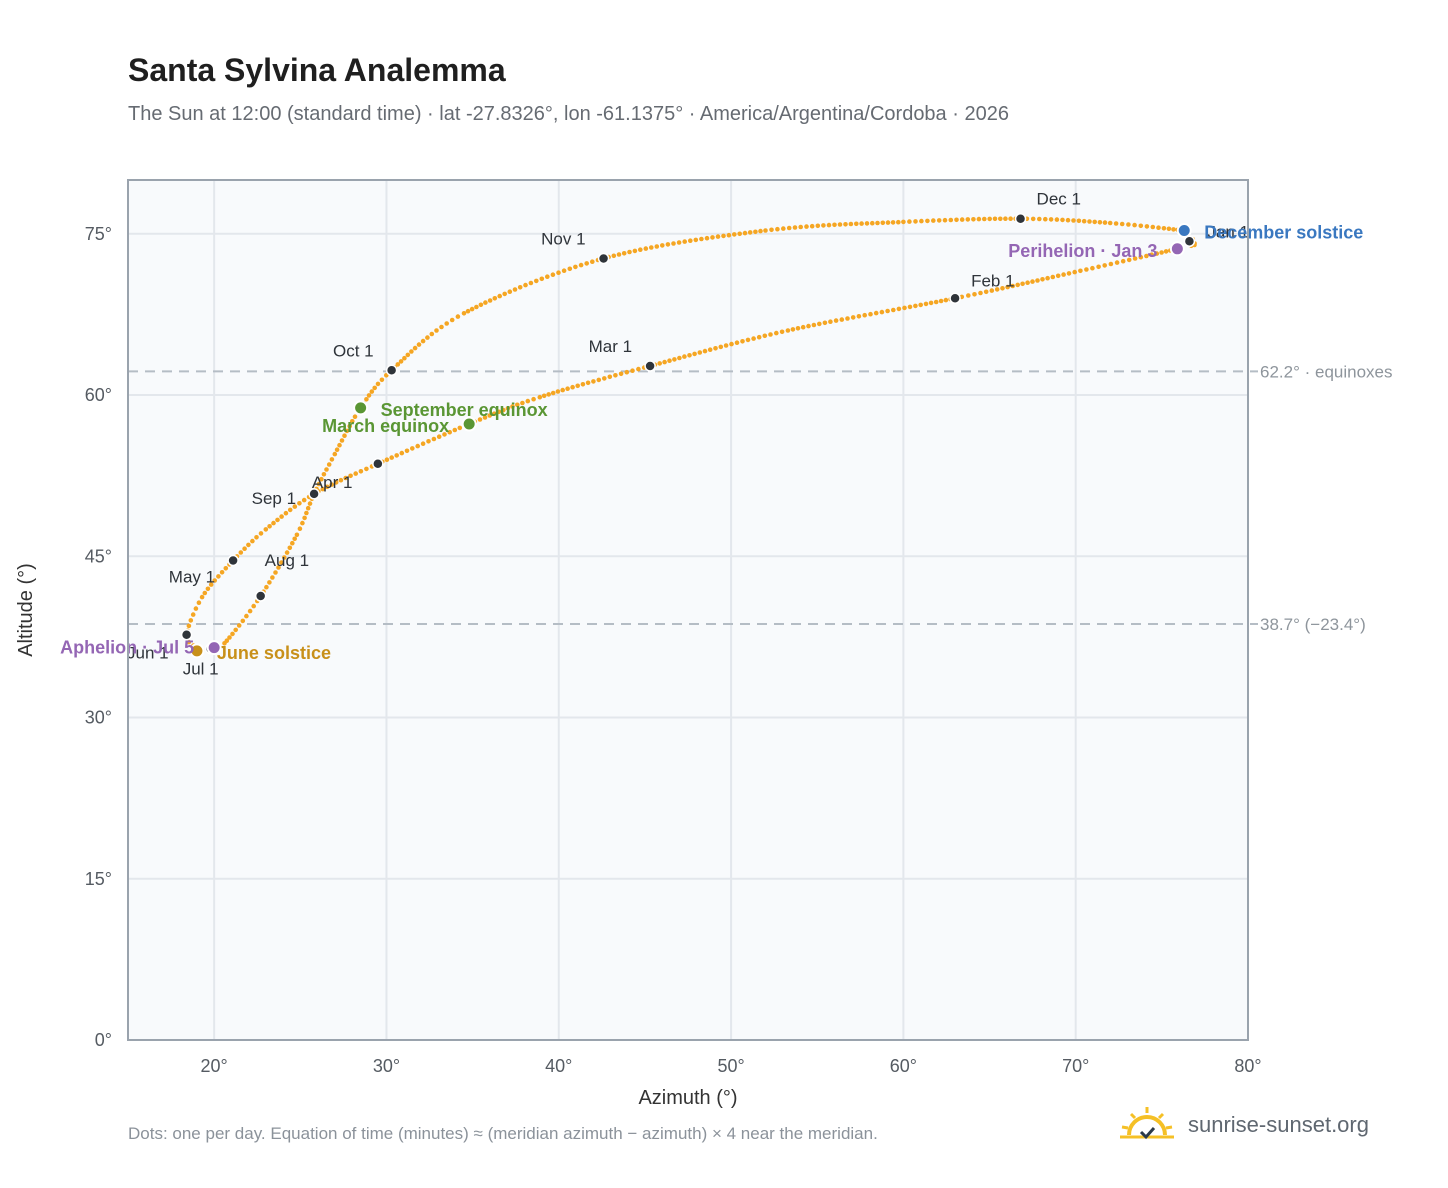 This screenshot has height=1188, width=1448. What do you see at coordinates (353, 350) in the screenshot?
I see `month-label: Oct 1` at bounding box center [353, 350].